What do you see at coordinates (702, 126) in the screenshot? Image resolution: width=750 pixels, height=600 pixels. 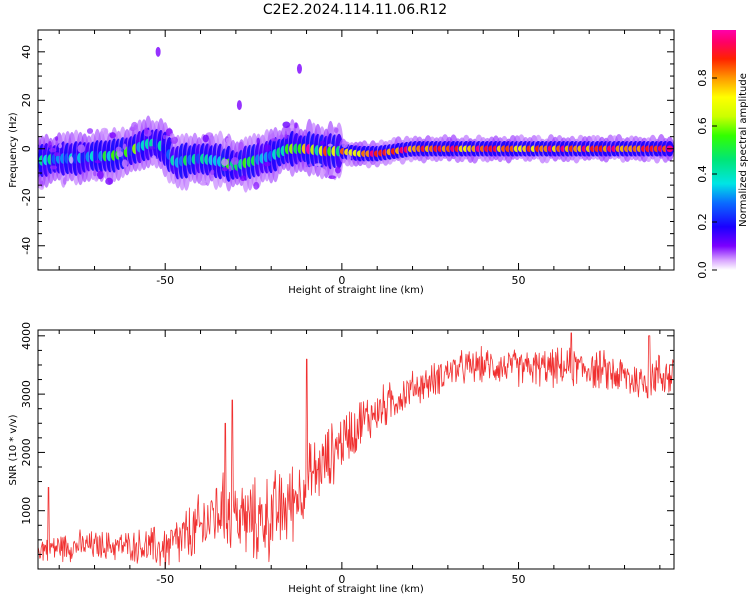 I see `colorbar-tick-label: 0.6` at bounding box center [702, 126].